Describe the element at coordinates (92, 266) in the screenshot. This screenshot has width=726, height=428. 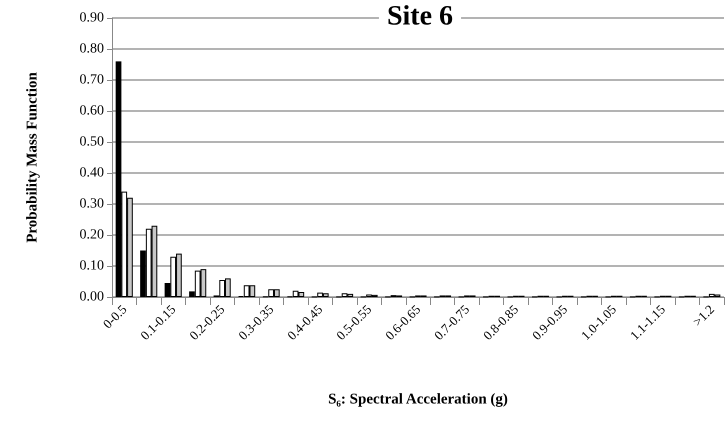
I see `y-tick-label: 0.10` at that location.